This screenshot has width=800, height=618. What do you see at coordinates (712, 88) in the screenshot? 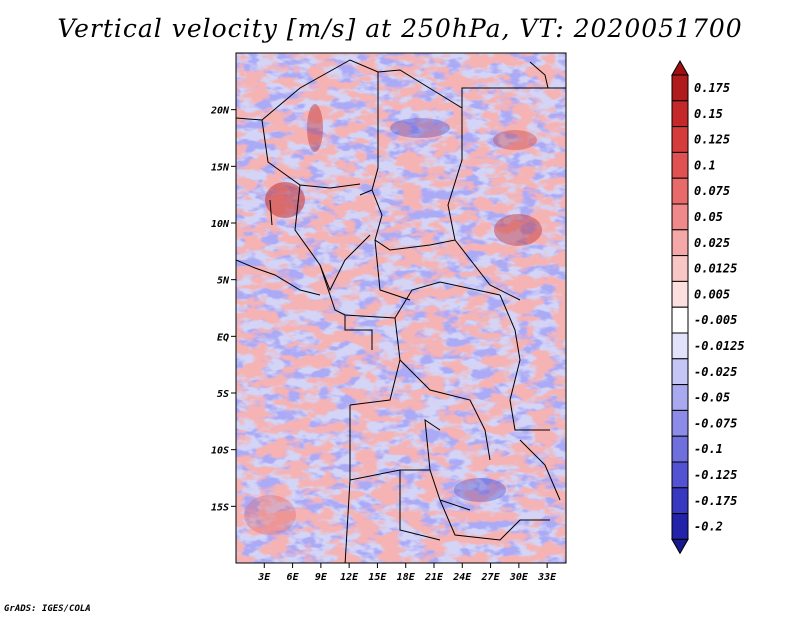
I see `colorbar-label: 0.175` at bounding box center [712, 88].